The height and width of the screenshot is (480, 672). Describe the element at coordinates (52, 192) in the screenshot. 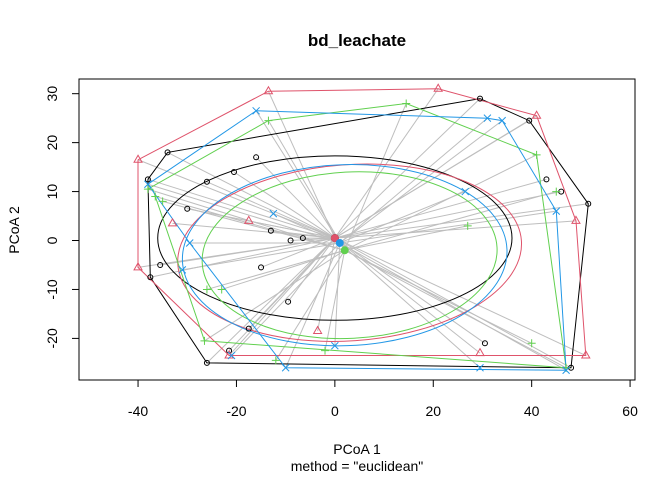

I see `y-tick-label: 10` at that location.